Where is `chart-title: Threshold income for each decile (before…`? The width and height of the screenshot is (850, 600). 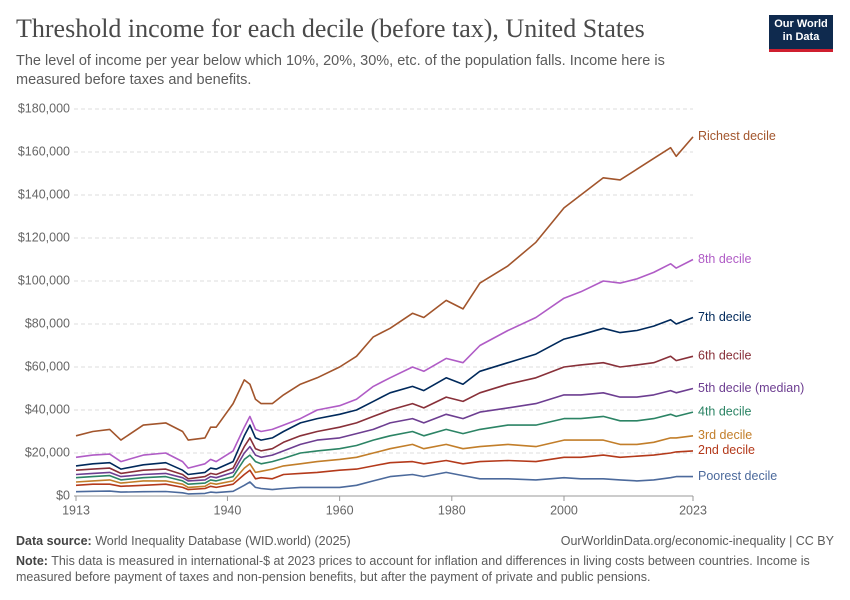 chart-title: Threshold income for each decile (before… is located at coordinates (330, 28).